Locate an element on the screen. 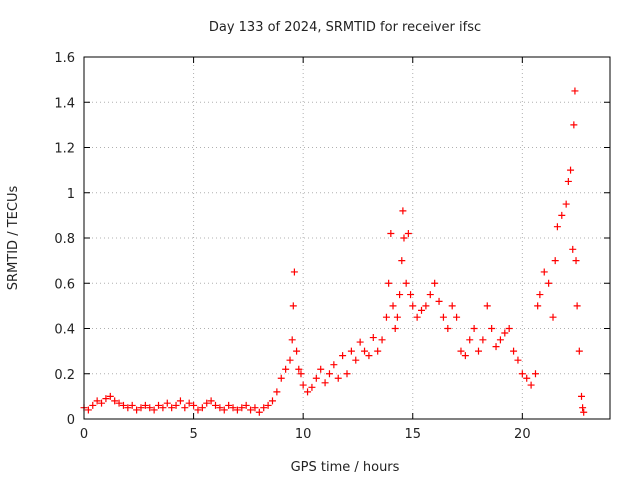 This screenshot has width=640, height=480. y-tick-label: 0.8 is located at coordinates (64, 239).